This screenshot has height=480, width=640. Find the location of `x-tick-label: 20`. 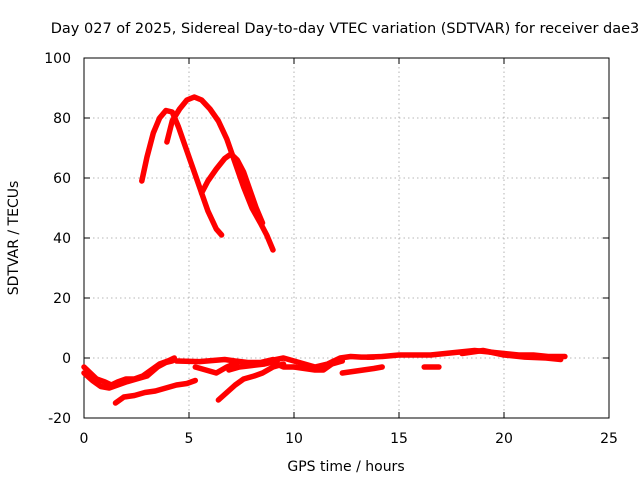

x-tick-label: 20 is located at coordinates (504, 439).